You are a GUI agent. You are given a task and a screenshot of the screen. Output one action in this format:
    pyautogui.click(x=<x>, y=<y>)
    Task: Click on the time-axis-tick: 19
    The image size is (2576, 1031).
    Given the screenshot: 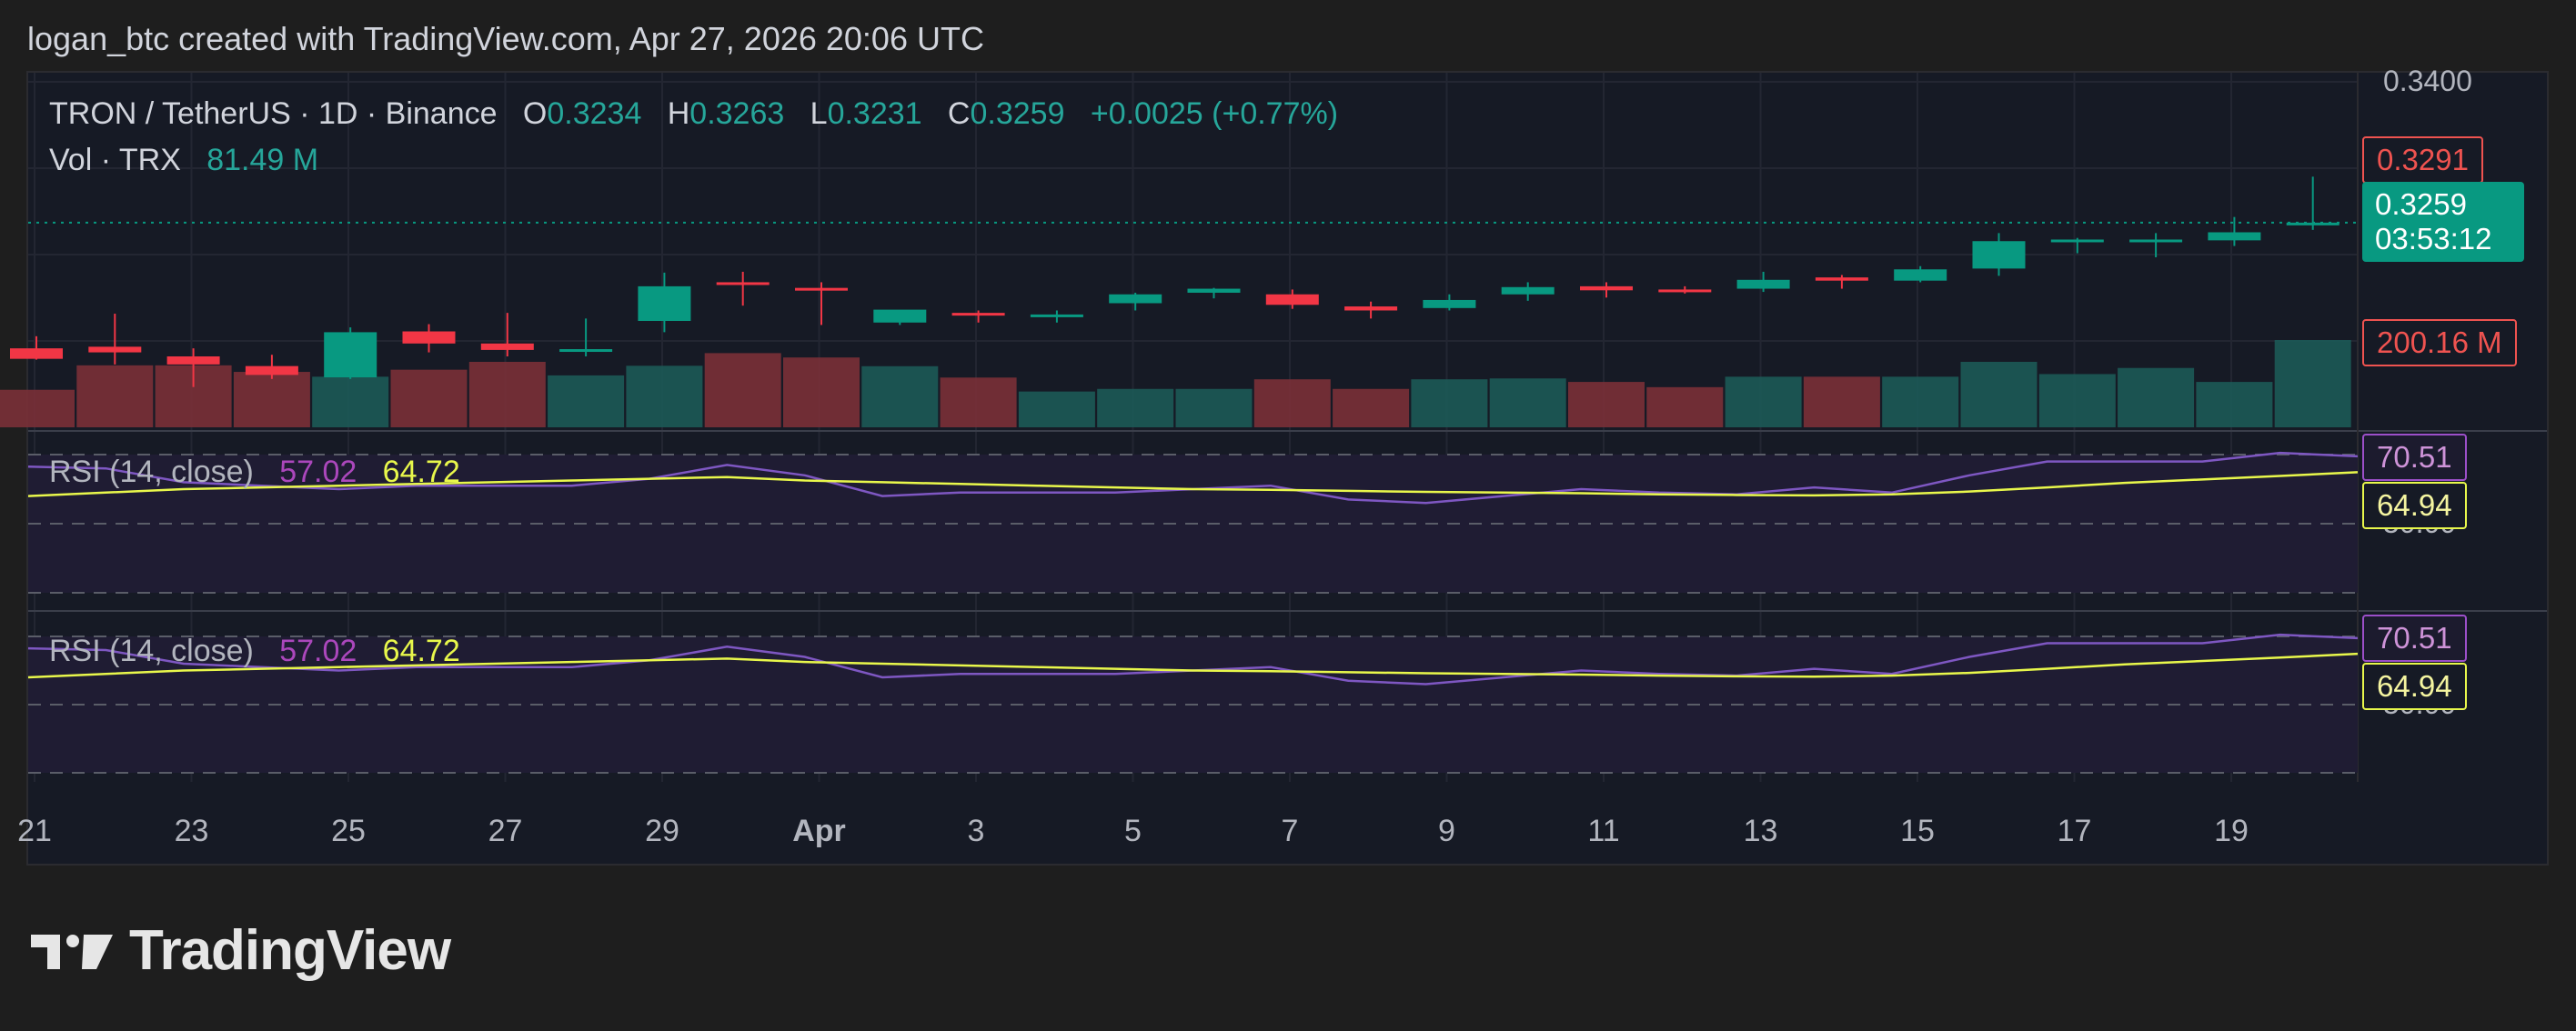 What is the action you would take?
    pyautogui.click(x=2231, y=831)
    